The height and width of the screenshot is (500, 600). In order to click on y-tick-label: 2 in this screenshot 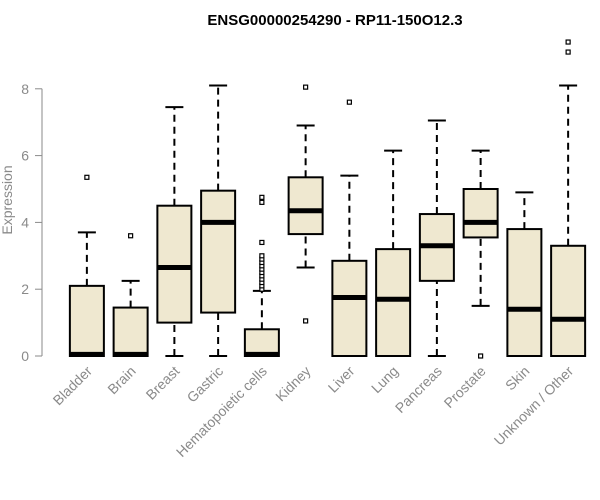, I will do `click(25, 289)`.